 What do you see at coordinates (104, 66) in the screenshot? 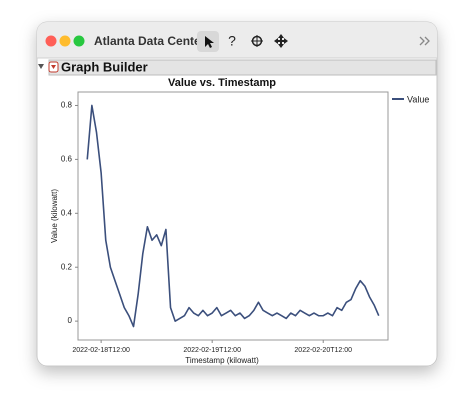
I see `panel-title: Graph Builder` at bounding box center [104, 66].